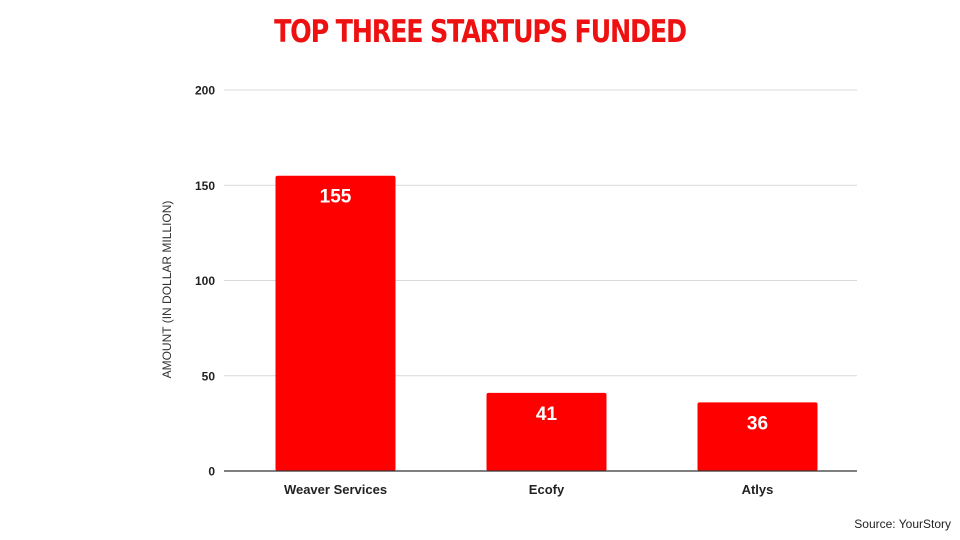  What do you see at coordinates (902, 524) in the screenshot?
I see `source-note: Source: YourStory` at bounding box center [902, 524].